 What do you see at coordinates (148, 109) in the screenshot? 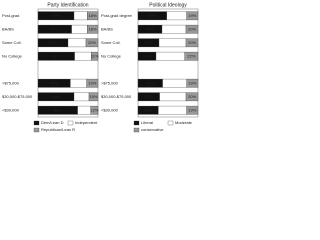
I see `value-label: 34%` at bounding box center [148, 109].